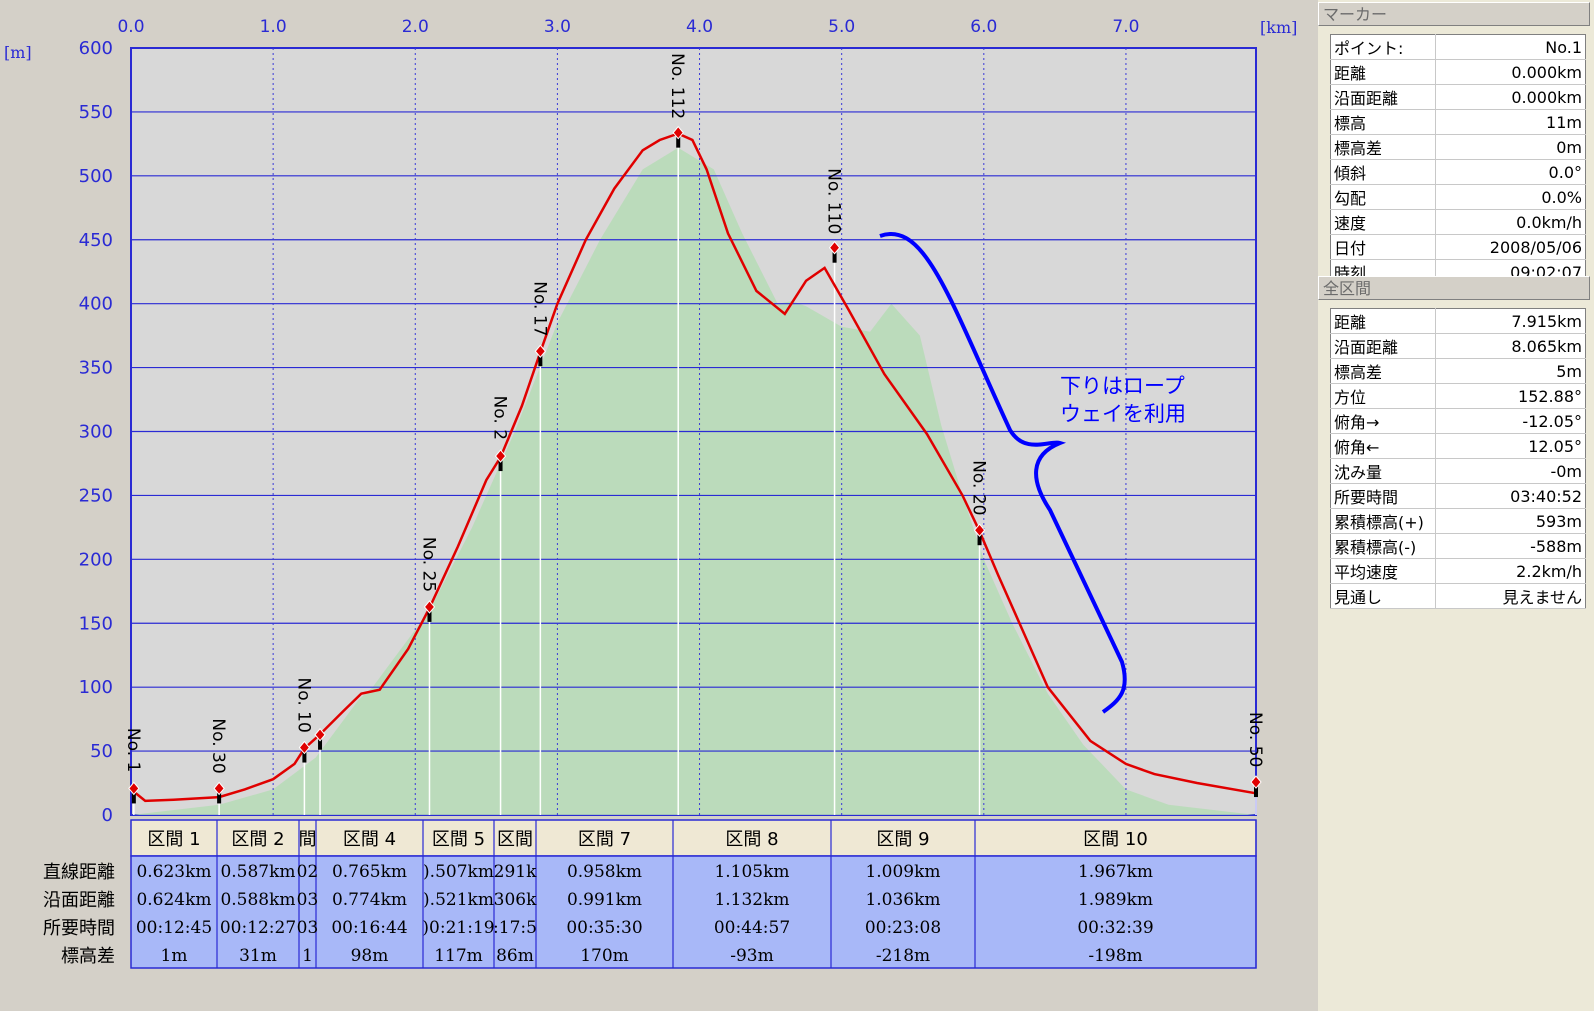  I want to click on segment-value: 00:16:44, so click(369, 928).